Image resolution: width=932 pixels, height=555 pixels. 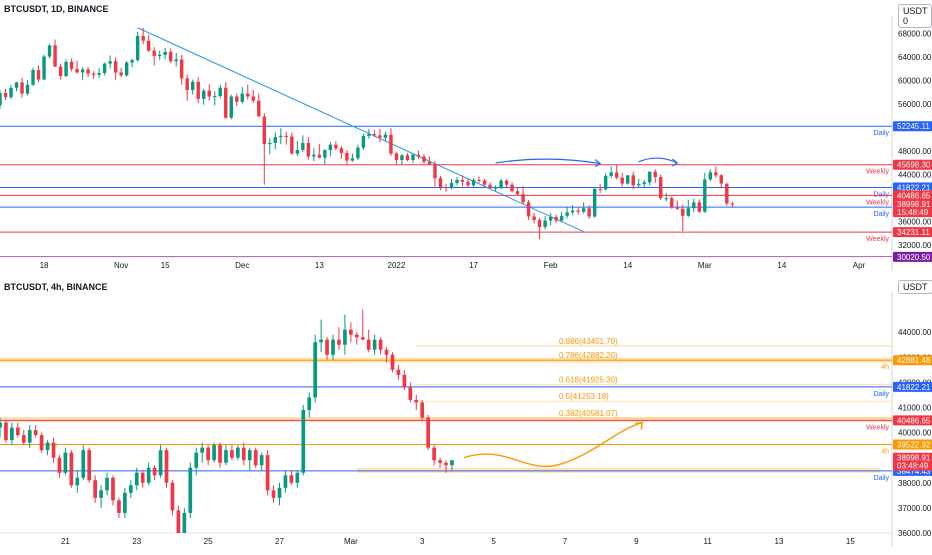 I want to click on bottom-y-tick-label: 44000.00, so click(x=915, y=332).